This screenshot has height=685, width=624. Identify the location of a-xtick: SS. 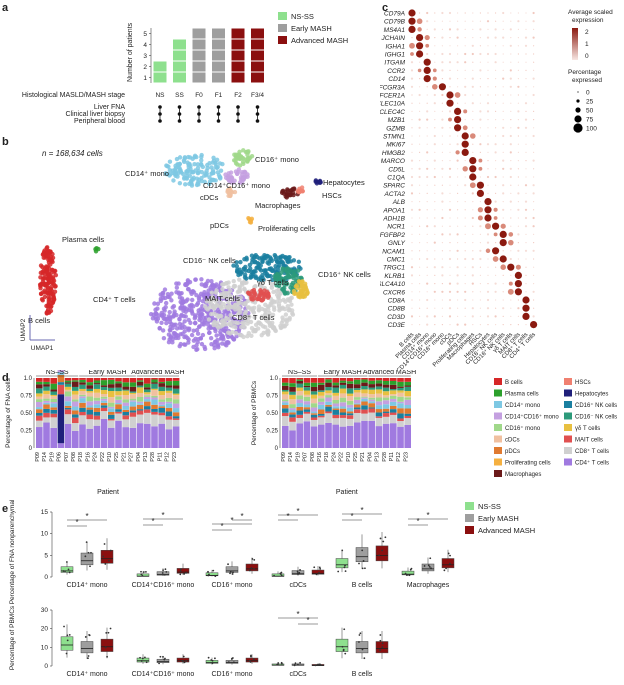
(179, 95).